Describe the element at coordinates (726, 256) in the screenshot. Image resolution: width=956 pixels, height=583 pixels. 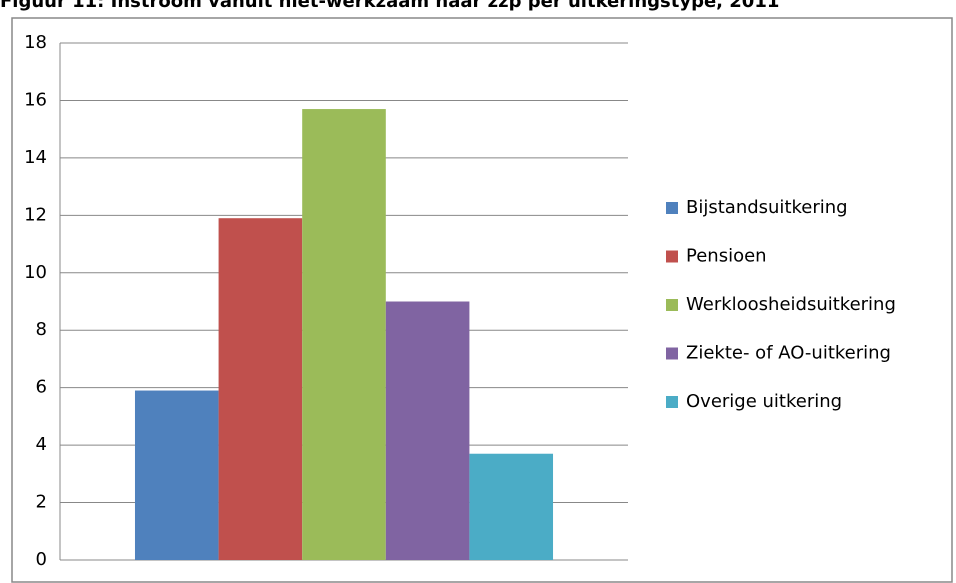
I see `legend-label: Pensioen` at that location.